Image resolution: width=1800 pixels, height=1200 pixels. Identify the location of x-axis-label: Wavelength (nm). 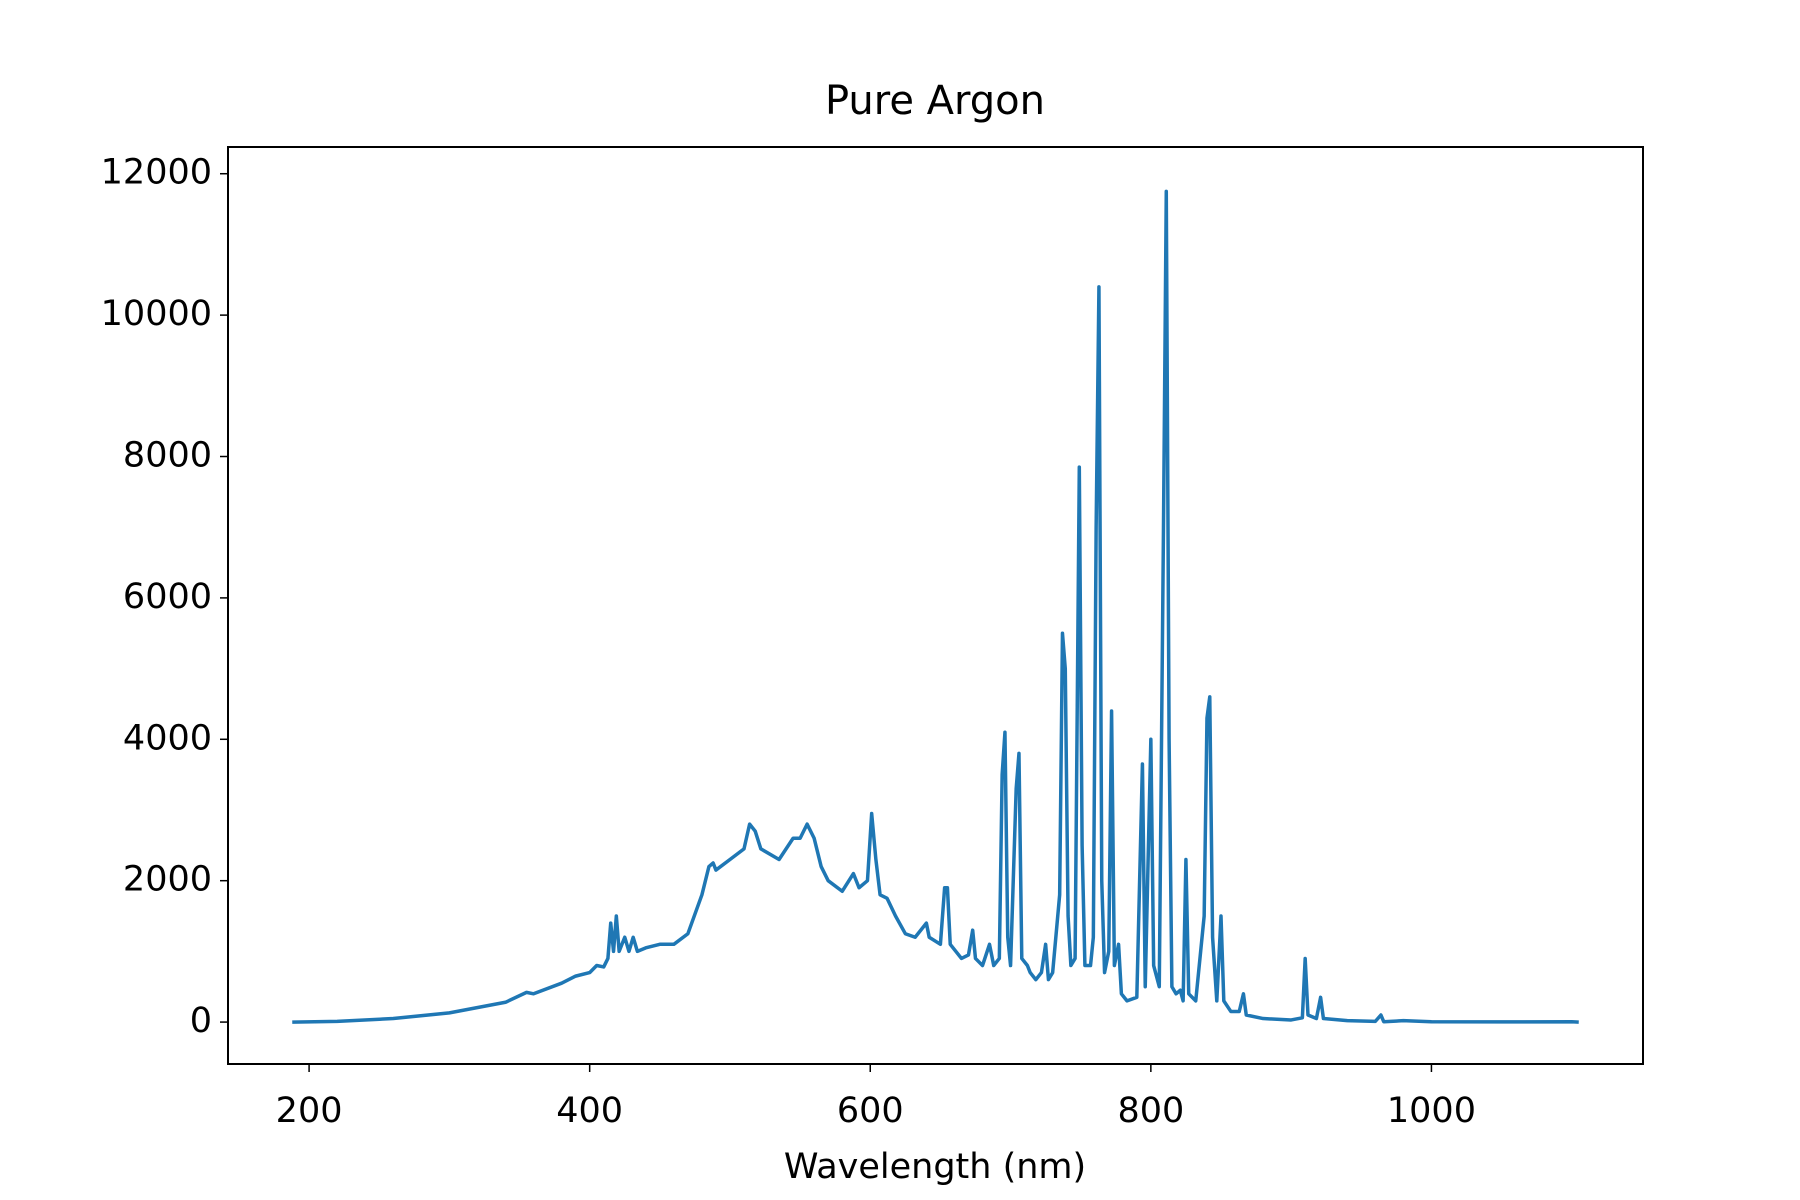
(935, 1167).